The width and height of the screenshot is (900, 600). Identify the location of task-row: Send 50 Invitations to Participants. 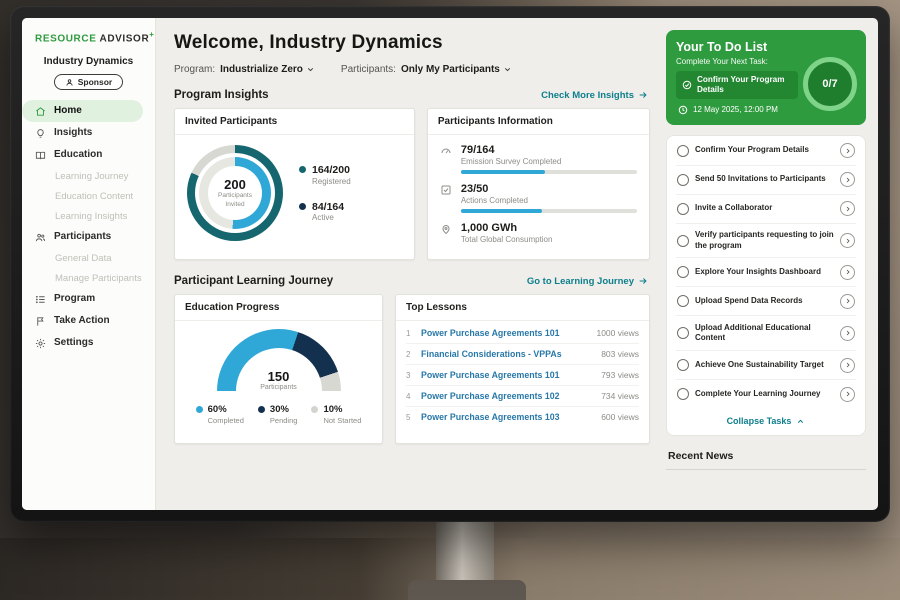
(766, 180).